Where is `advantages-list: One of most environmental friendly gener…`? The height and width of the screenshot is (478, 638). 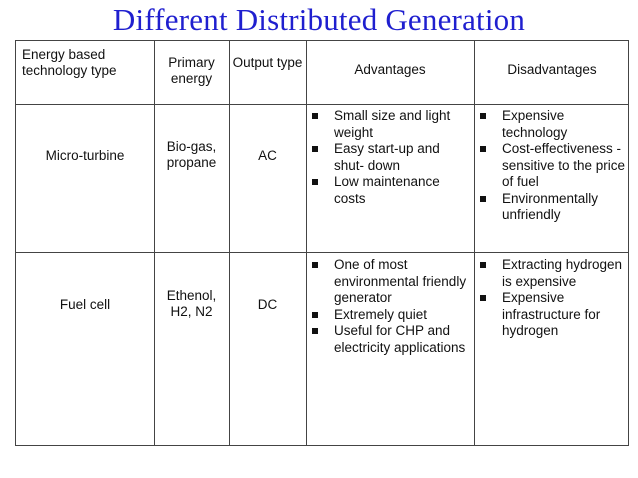 advantages-list: One of most environmental friendly gener… is located at coordinates (390, 306).